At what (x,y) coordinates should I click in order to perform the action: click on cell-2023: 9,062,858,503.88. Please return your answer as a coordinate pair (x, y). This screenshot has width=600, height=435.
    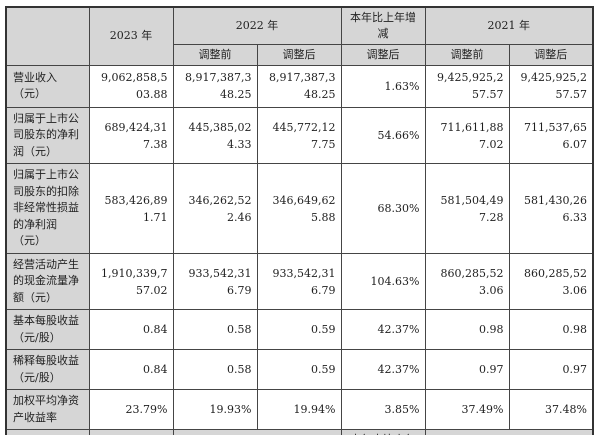
    Looking at the image, I should click on (131, 86).